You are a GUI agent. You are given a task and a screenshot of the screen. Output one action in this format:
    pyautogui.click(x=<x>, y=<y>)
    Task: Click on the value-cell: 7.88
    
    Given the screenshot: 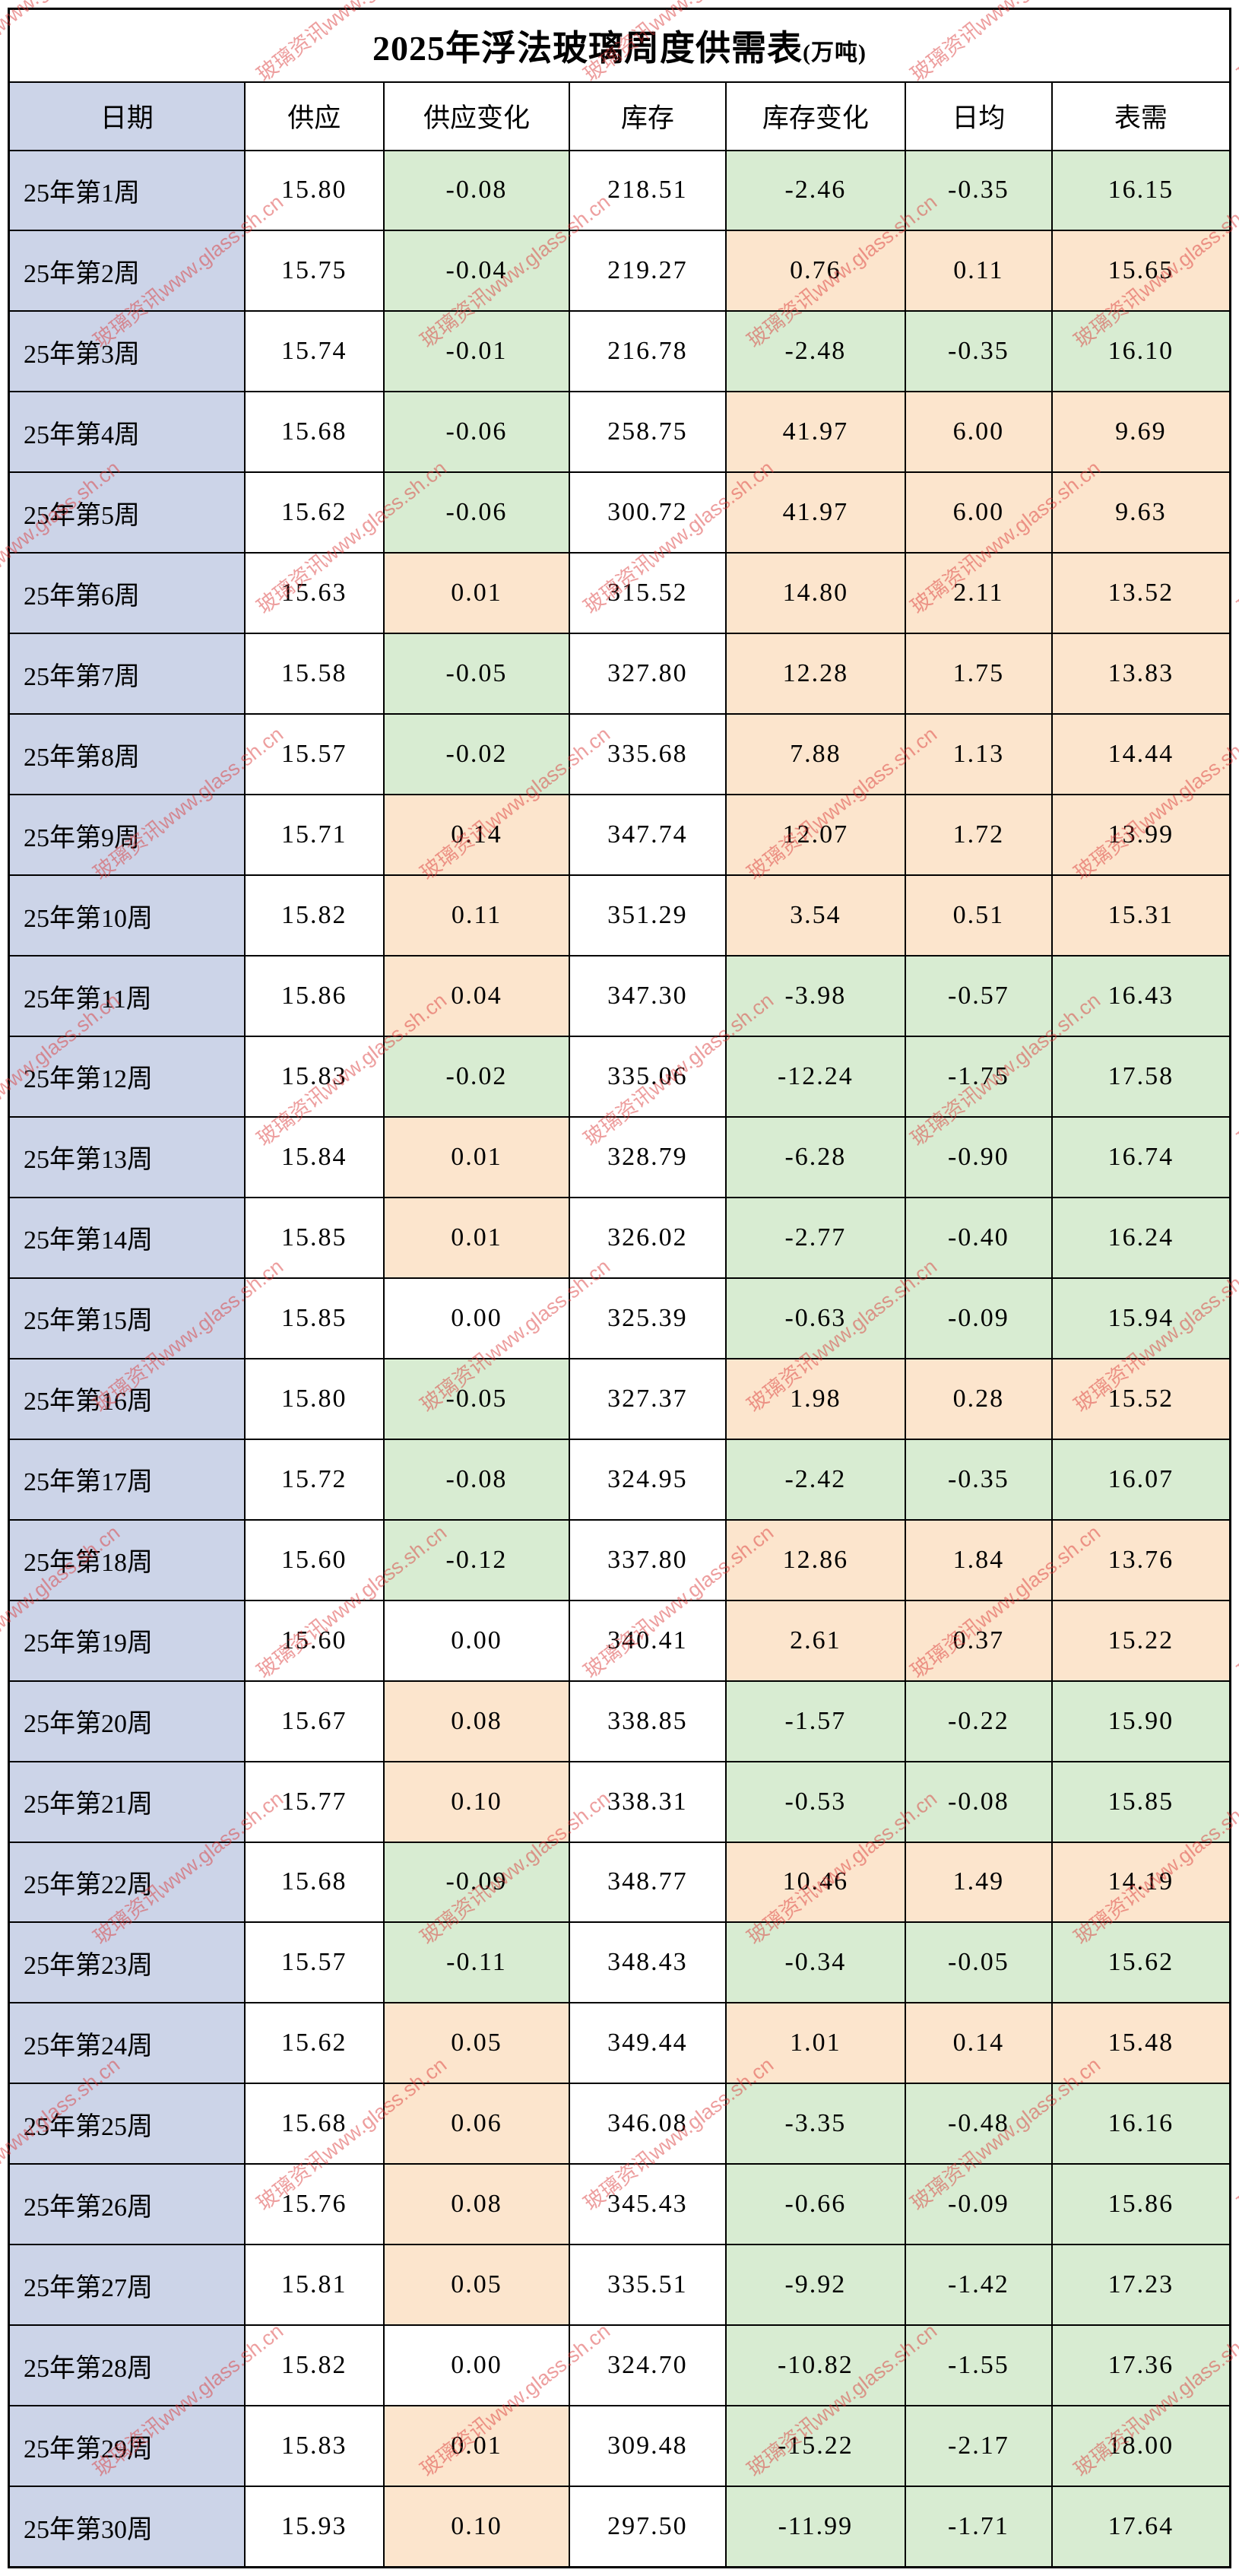 What is the action you would take?
    pyautogui.click(x=815, y=755)
    